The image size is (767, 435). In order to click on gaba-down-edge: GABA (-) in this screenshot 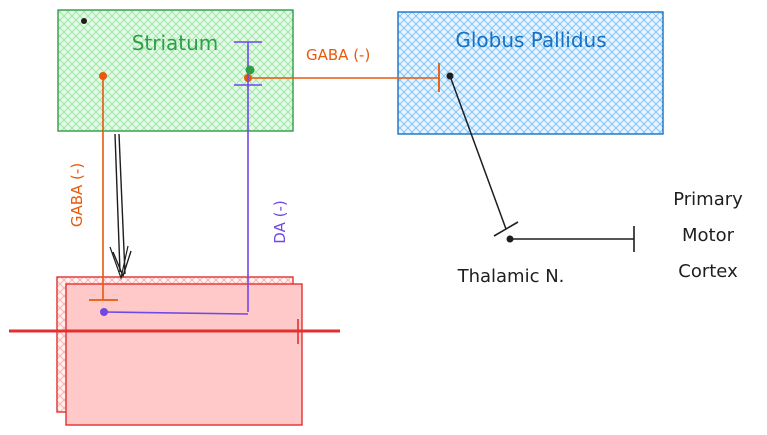, I will do `click(93, 186)`.